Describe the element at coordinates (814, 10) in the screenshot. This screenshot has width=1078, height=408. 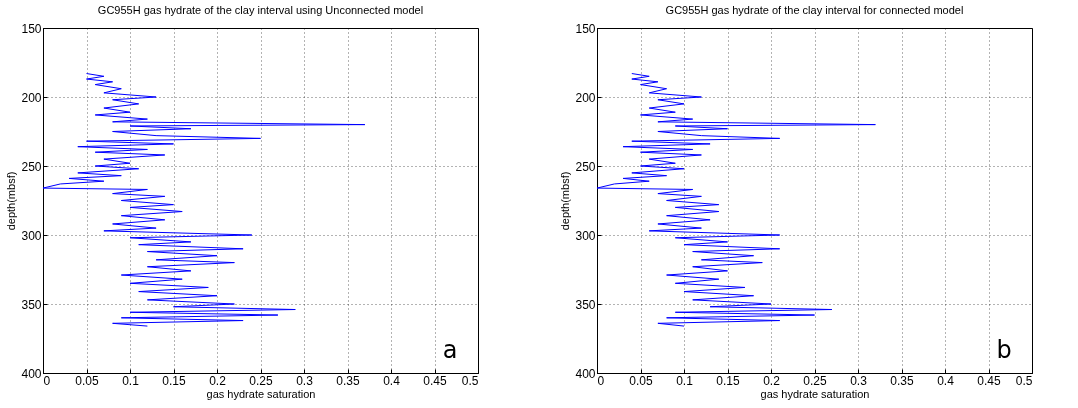
I see `chart-title: GC955H gas hydrate of the clay interval for connected model` at that location.